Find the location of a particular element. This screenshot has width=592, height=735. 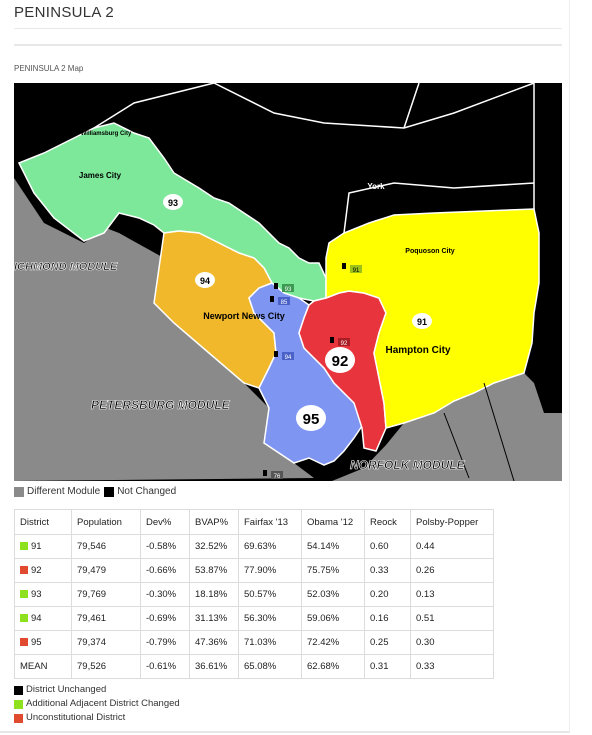

legend-row-adjacent: Additional Adjacent District Changed is located at coordinates (97, 704).